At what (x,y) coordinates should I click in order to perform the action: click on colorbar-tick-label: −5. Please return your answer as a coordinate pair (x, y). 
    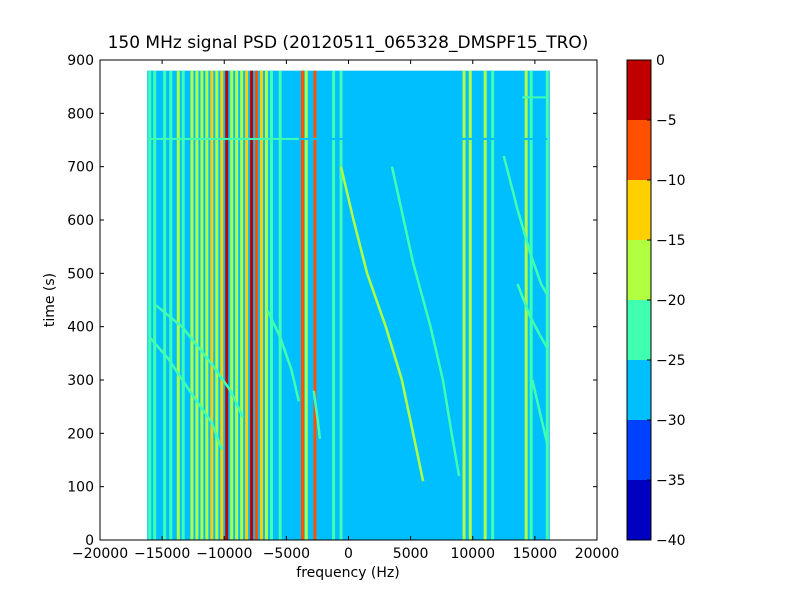
    Looking at the image, I should click on (666, 121).